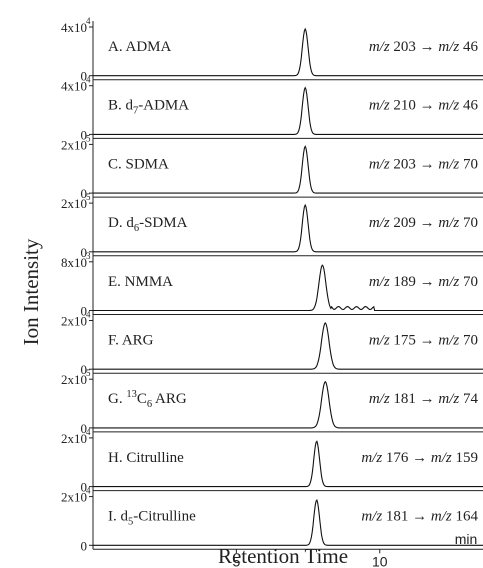 The height and width of the screenshot is (568, 483). I want to click on transition-label: m/z 209 → m/z 70, so click(423, 223).